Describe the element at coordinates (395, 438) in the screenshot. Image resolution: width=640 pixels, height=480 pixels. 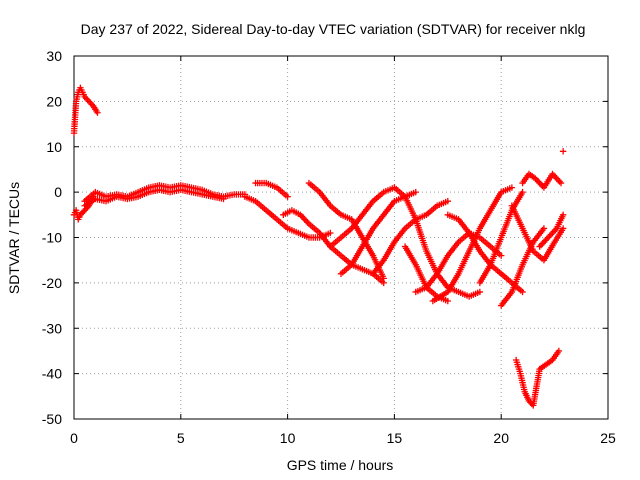
I see `x-tick-label: 15` at that location.